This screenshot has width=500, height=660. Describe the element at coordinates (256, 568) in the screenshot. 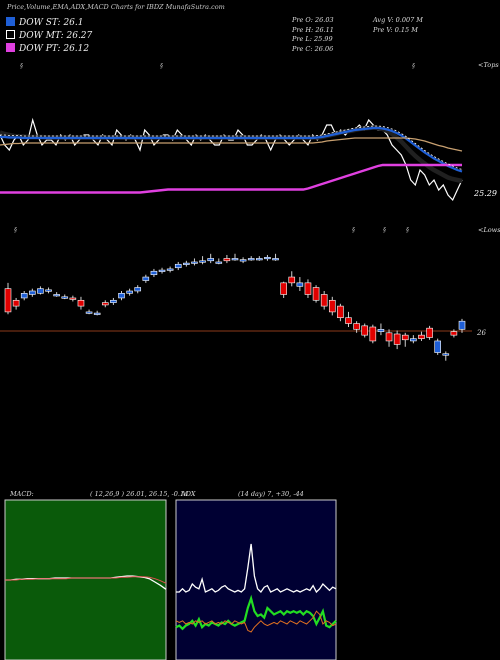

I see `adx-plus-di-line` at that location.